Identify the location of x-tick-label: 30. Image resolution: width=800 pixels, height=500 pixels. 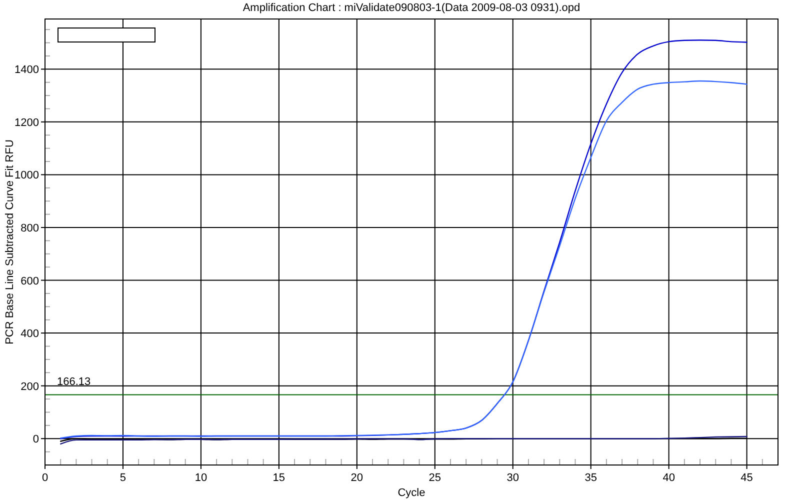
(512, 478).